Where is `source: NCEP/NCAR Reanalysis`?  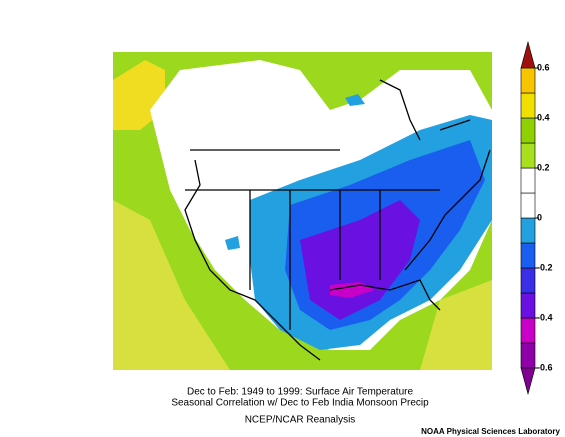
source: NCEP/NCAR Reanalysis is located at coordinates (300, 420).